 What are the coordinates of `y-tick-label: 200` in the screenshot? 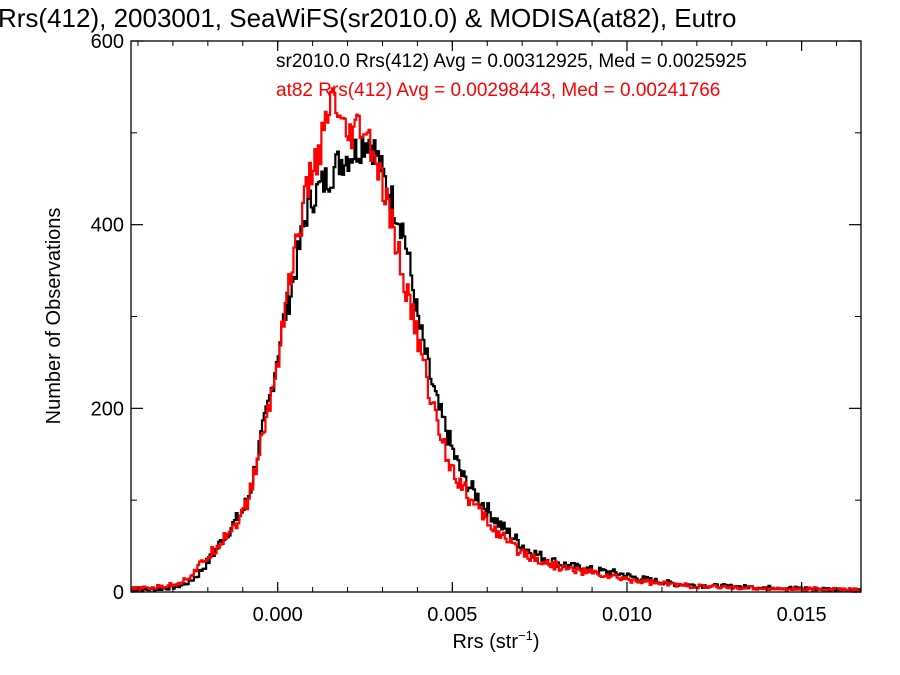 It's located at (107, 409).